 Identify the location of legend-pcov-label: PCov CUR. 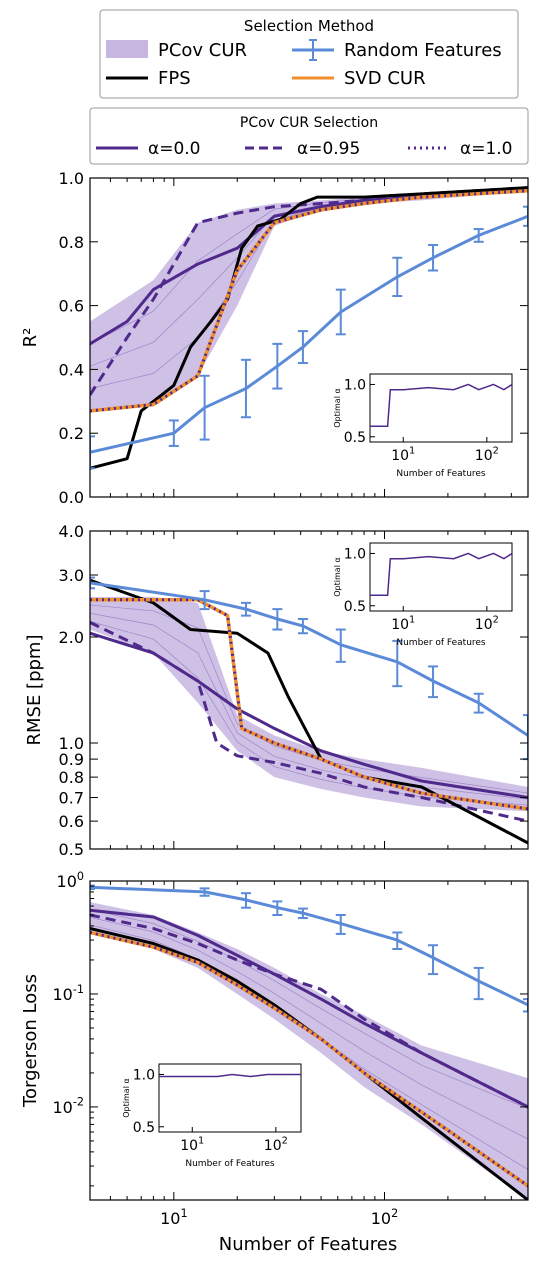
(202, 50).